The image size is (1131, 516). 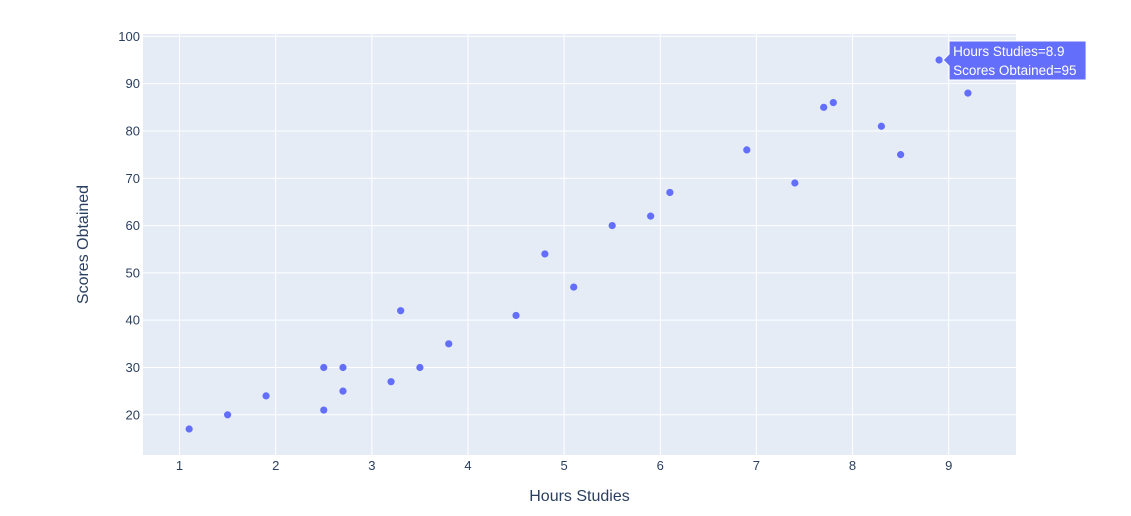 What do you see at coordinates (371, 465) in the screenshot?
I see `x-tick-label: 3` at bounding box center [371, 465].